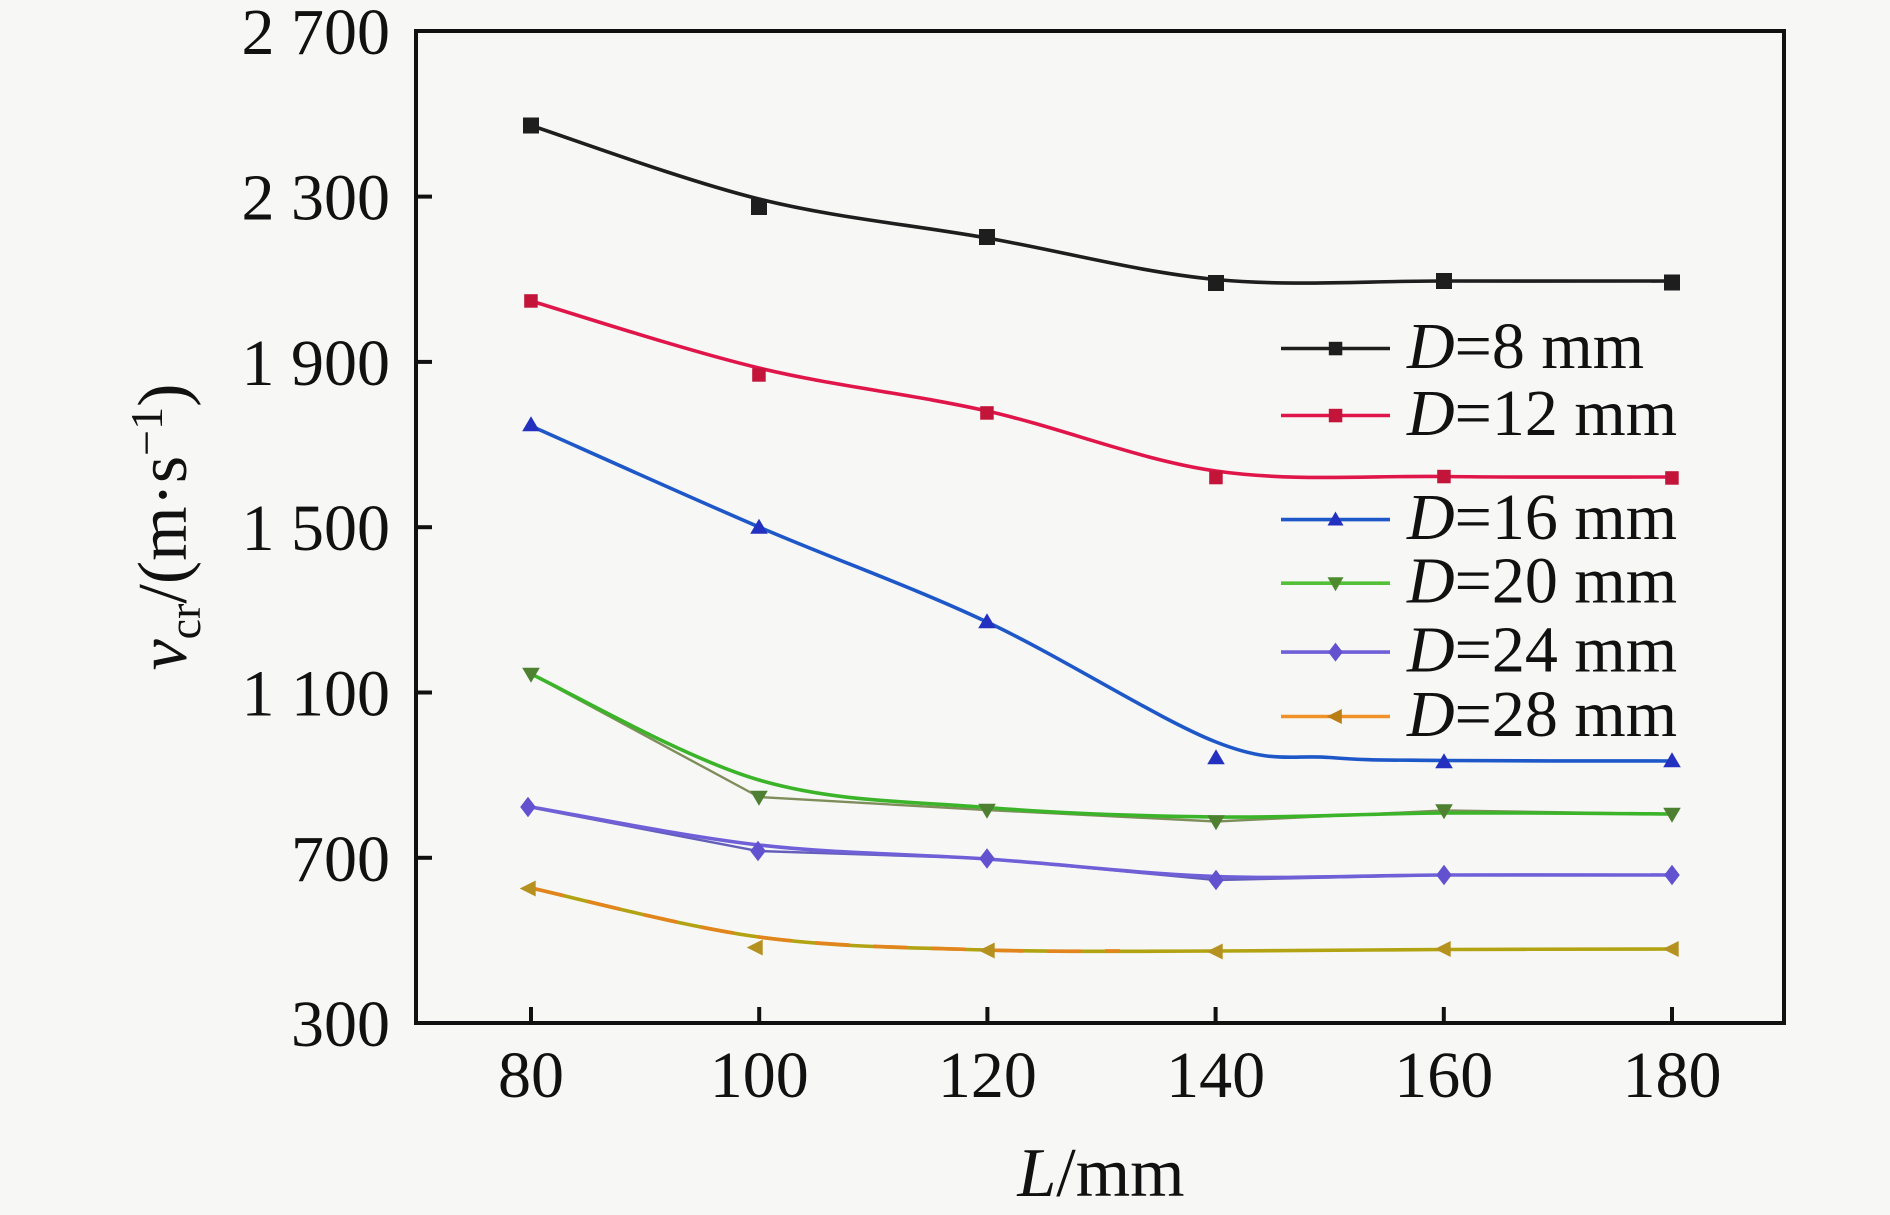  What do you see at coordinates (316, 694) in the screenshot?
I see `svg-text: 1 100` at bounding box center [316, 694].